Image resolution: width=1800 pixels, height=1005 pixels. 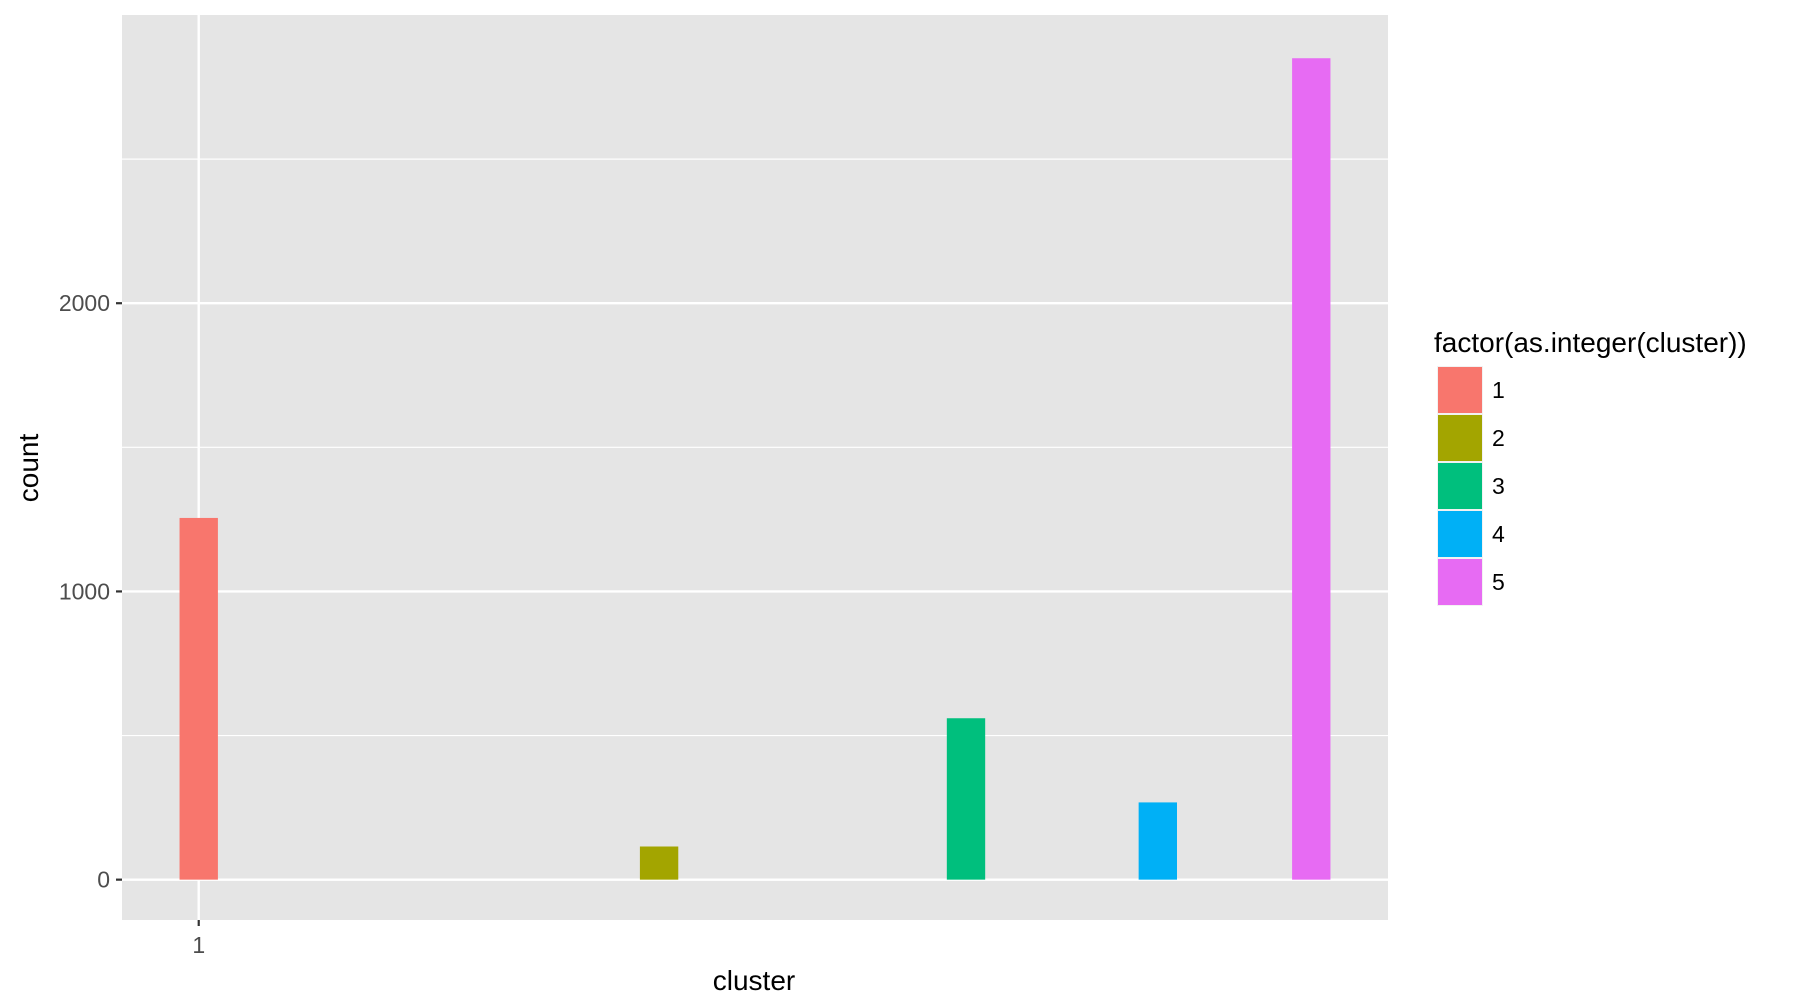 What do you see at coordinates (1498, 582) in the screenshot?
I see `legend-label-5: 5` at bounding box center [1498, 582].